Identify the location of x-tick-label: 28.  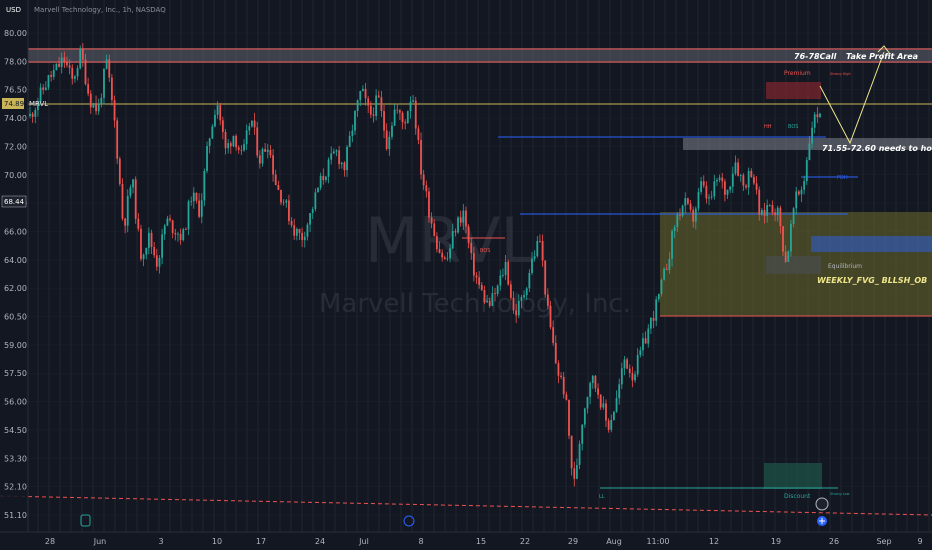
(50, 541).